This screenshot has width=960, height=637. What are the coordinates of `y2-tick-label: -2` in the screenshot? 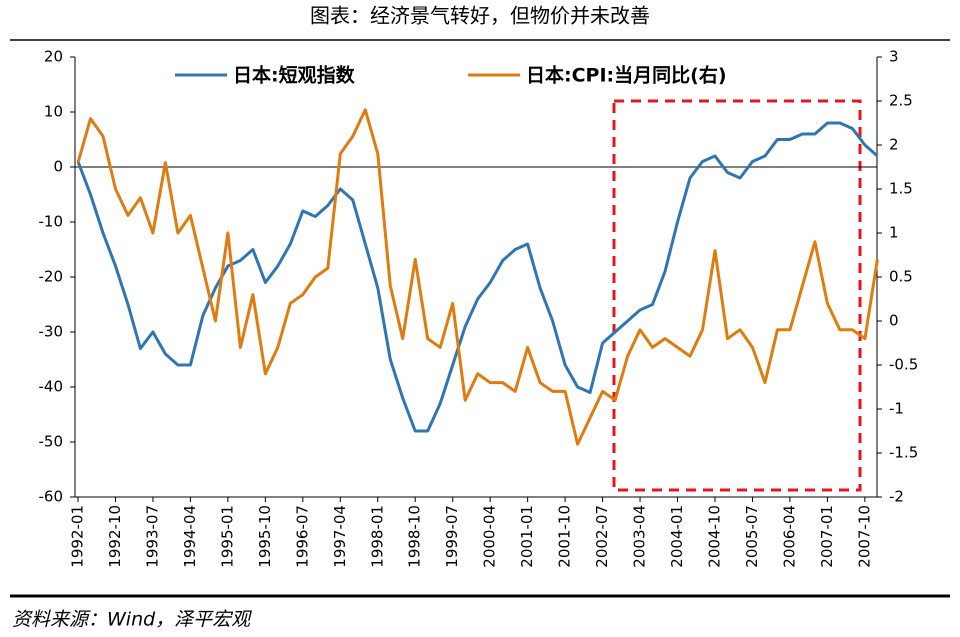 It's located at (896, 497).